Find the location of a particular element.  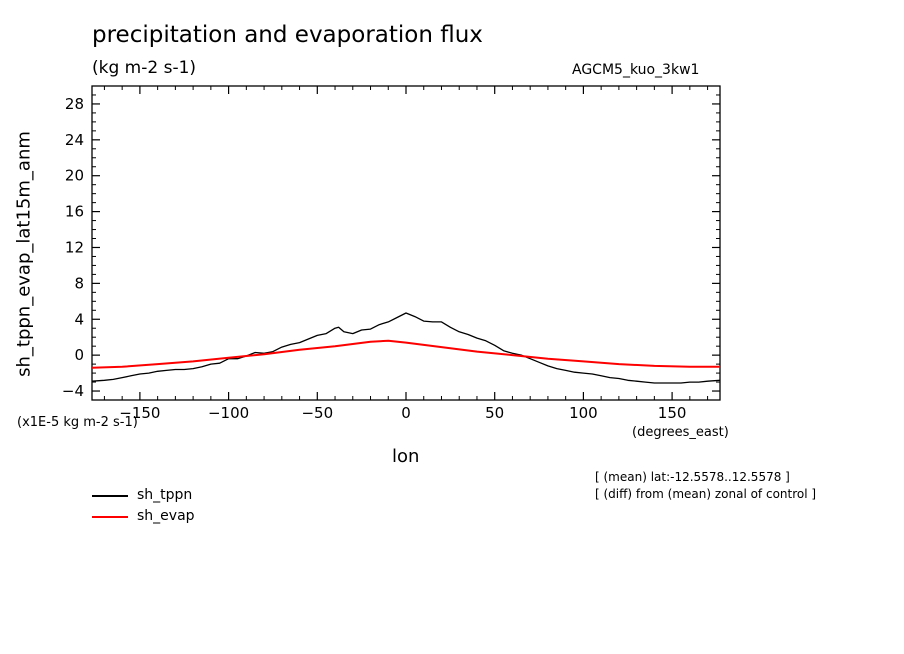

series-line-sh-tppn is located at coordinates (406, 348).